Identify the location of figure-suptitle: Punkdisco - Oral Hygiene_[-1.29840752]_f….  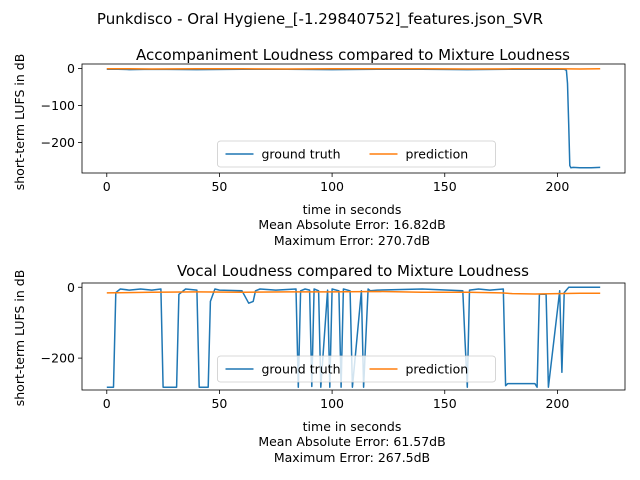
(320, 19).